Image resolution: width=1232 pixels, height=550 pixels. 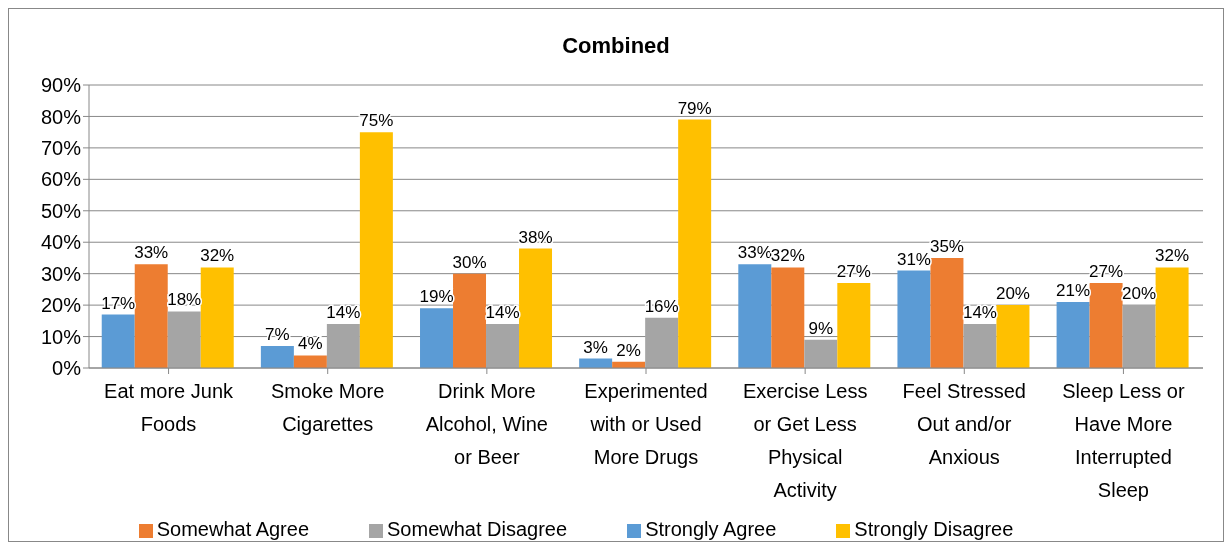 What do you see at coordinates (61, 210) in the screenshot?
I see `y-tick-label: 50%` at bounding box center [61, 210].